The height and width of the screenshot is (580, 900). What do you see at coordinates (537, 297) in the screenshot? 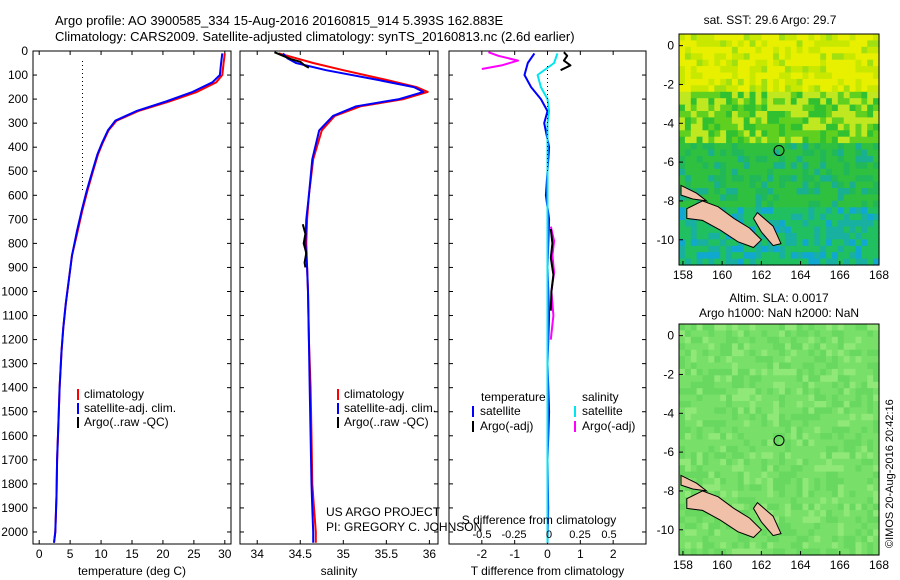
I see `difference-series-0-line` at bounding box center [537, 297].